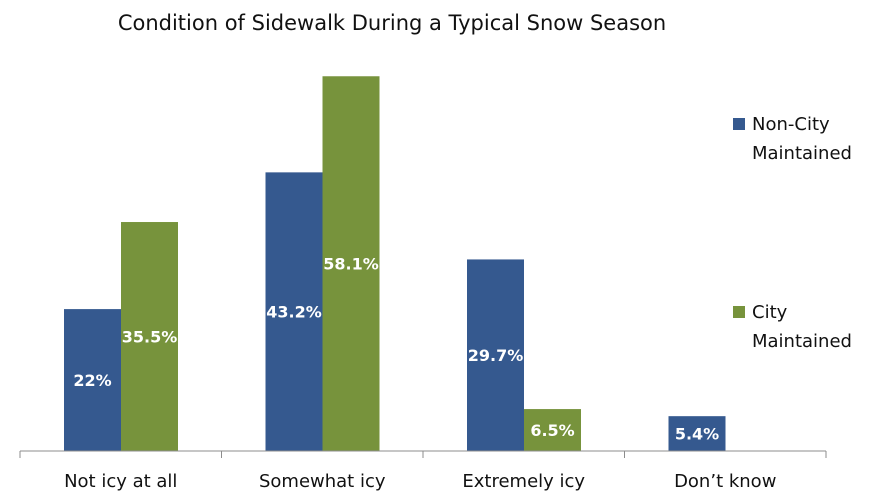 The image size is (876, 492). I want to click on legend-label-city-maintained-line-2: Maintained, so click(802, 341).